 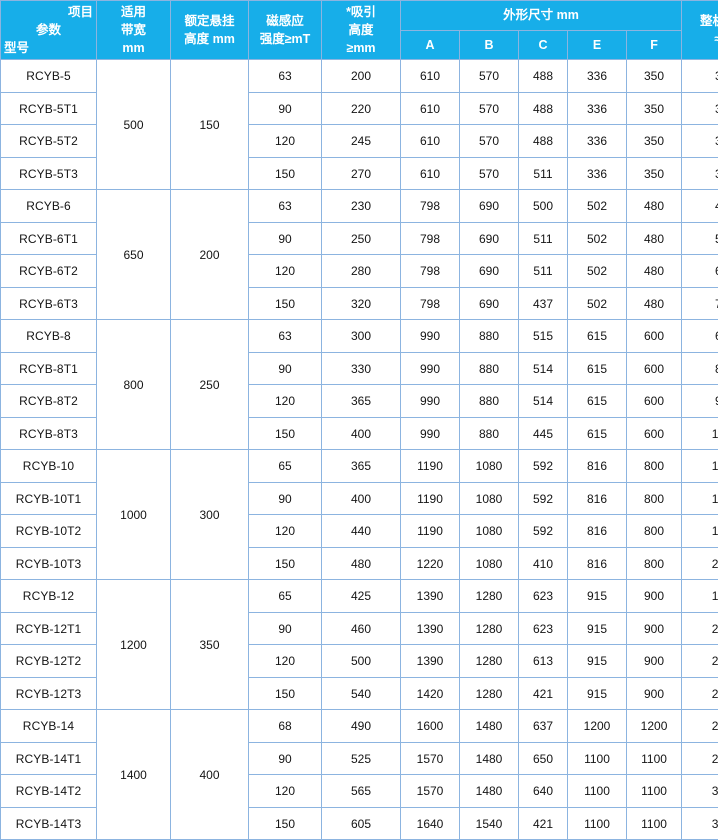 I want to click on cell-attraction-height: 365, so click(x=361, y=401).